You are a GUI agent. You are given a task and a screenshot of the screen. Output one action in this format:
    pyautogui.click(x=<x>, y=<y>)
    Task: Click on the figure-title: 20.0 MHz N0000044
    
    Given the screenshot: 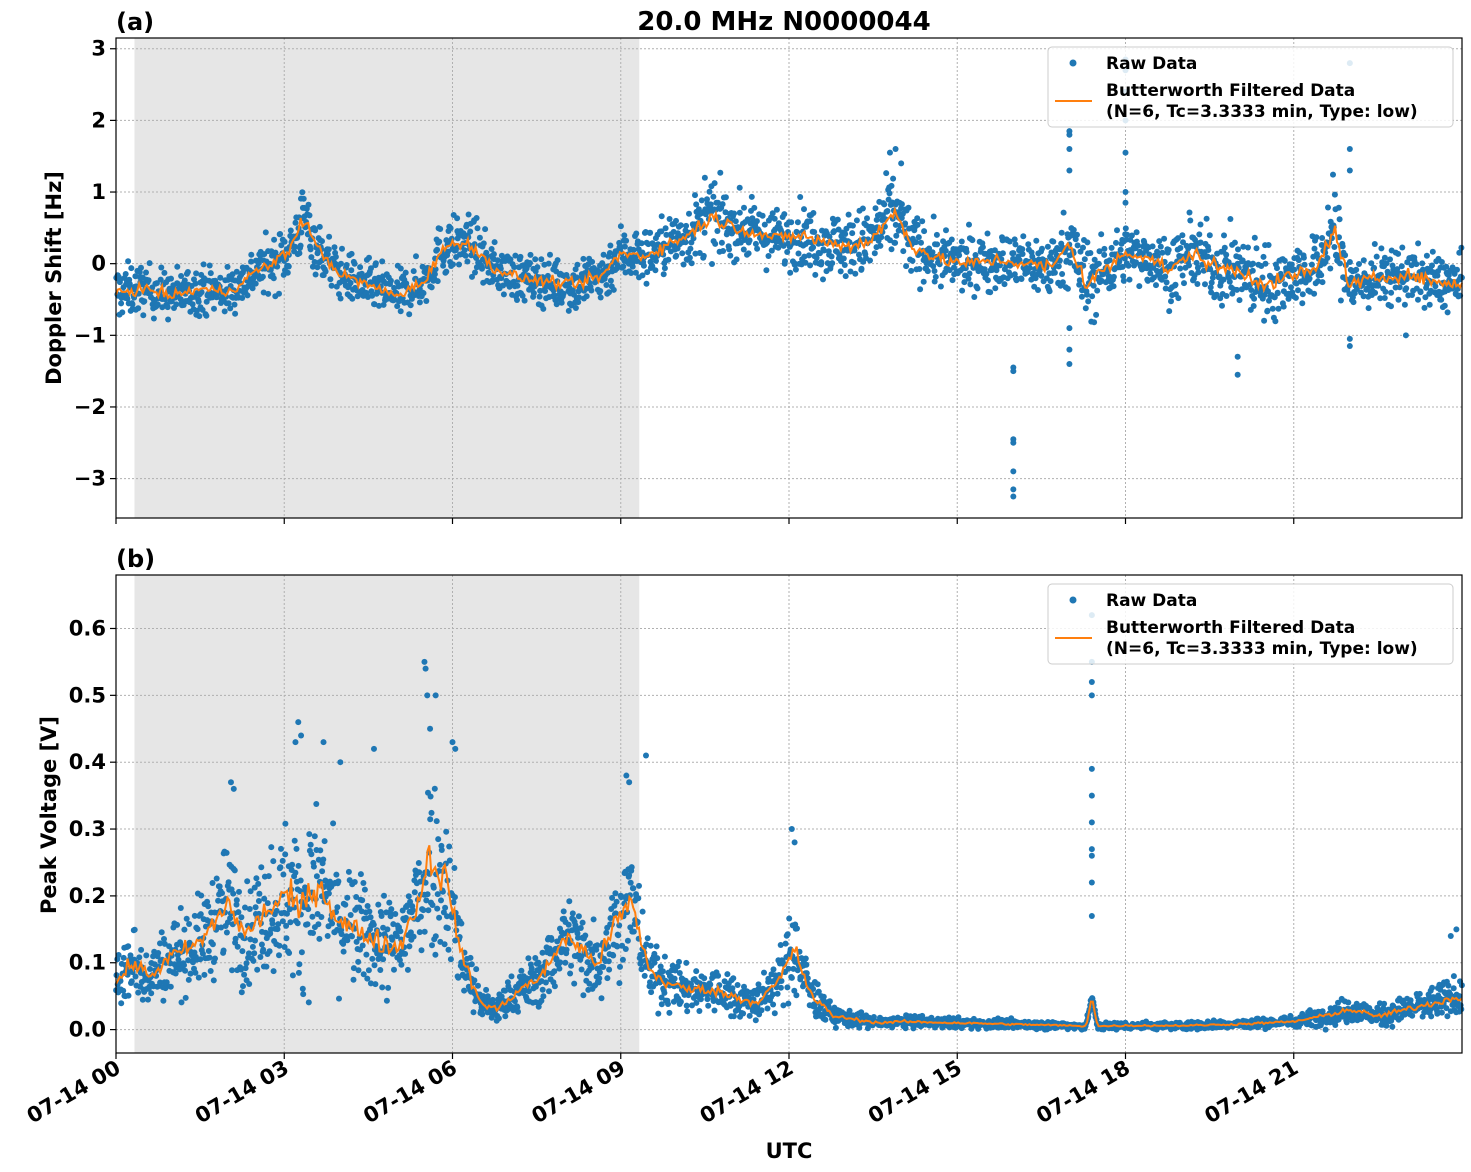 What is the action you would take?
    pyautogui.click(x=783, y=22)
    